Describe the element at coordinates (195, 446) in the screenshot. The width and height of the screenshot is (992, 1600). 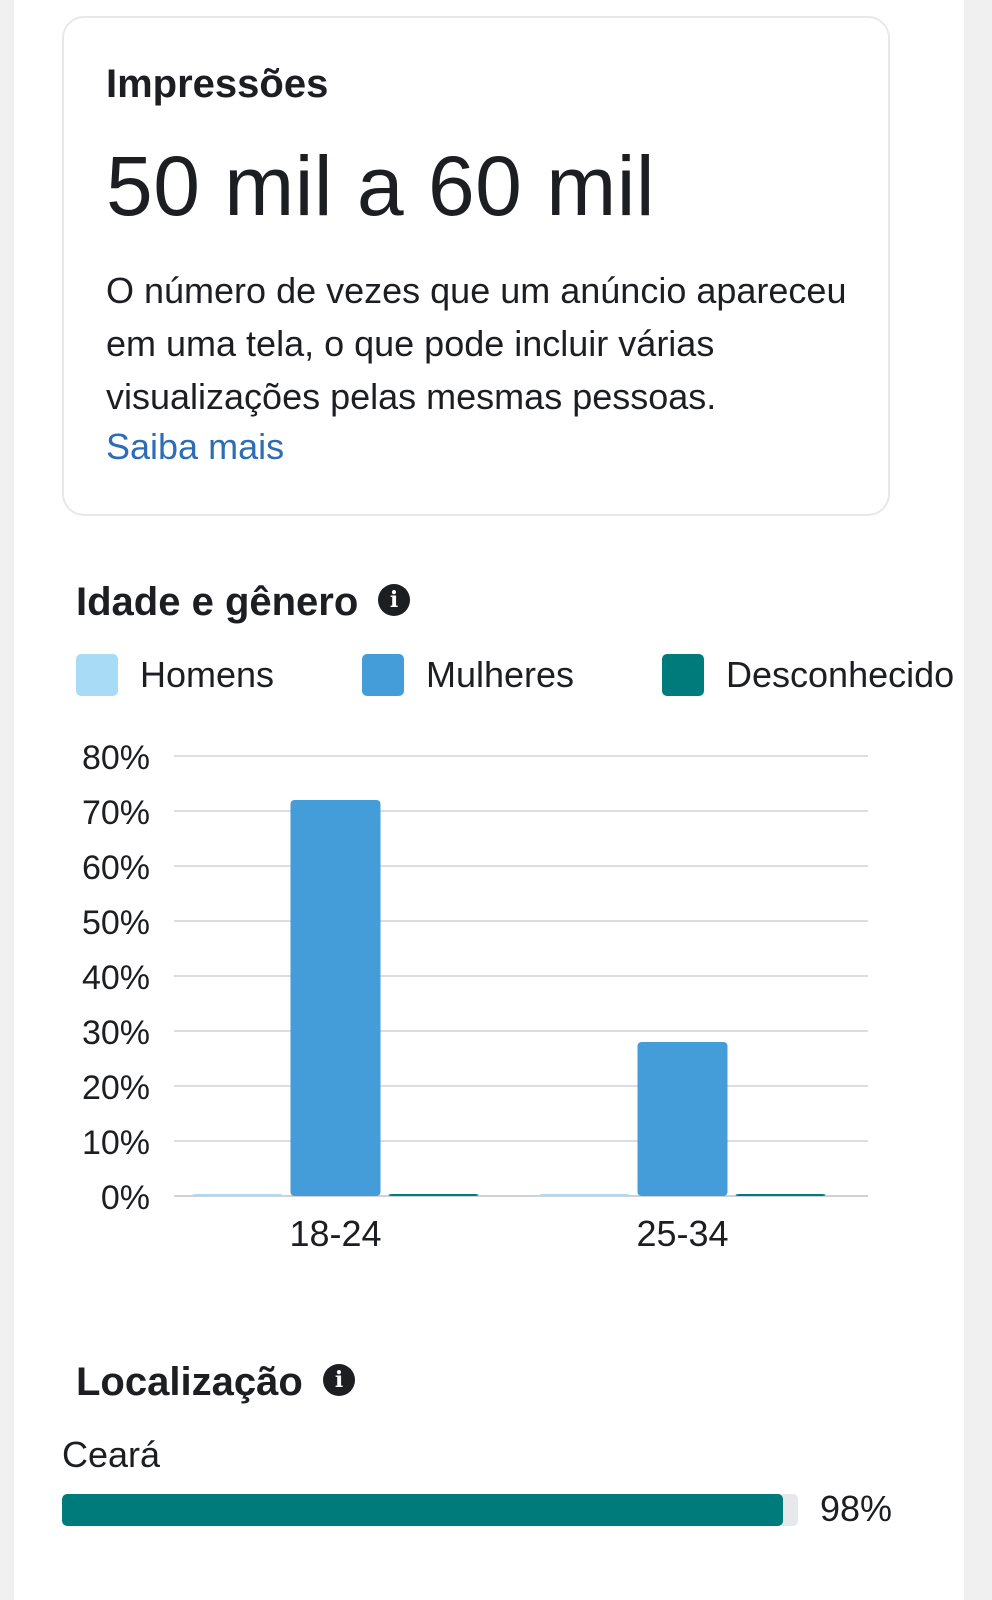
I see `learn-more-link: Saiba mais` at that location.